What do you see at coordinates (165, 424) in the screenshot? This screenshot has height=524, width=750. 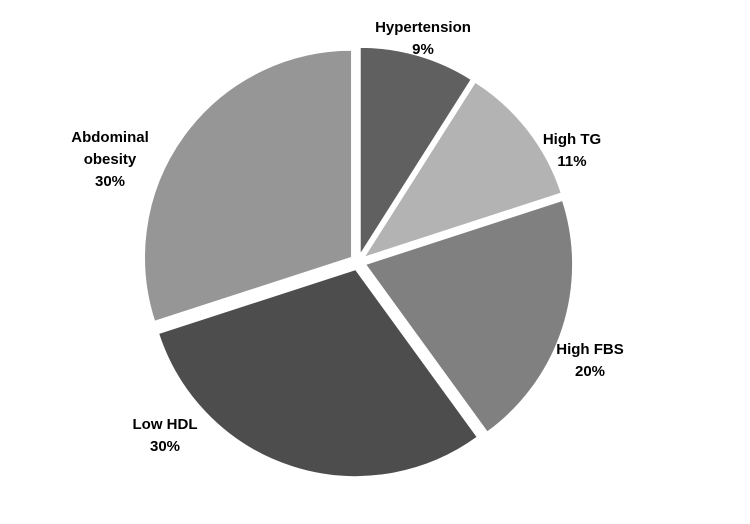 I see `slice-label: Low HDL` at bounding box center [165, 424].